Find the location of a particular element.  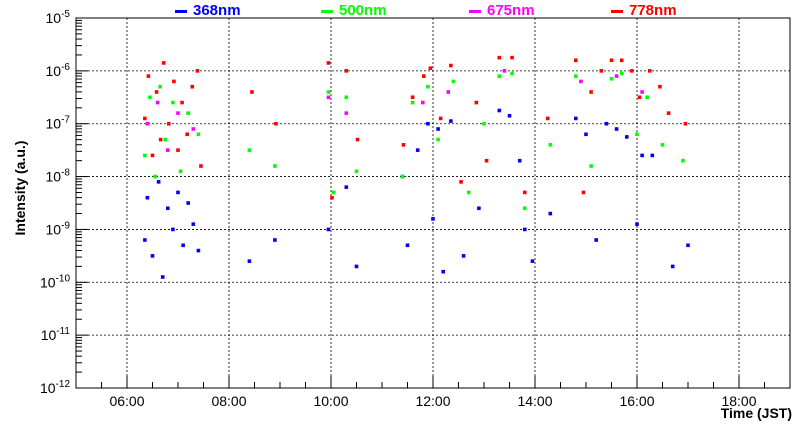

legend-item-778nm: 778nm is located at coordinates (644, 10).